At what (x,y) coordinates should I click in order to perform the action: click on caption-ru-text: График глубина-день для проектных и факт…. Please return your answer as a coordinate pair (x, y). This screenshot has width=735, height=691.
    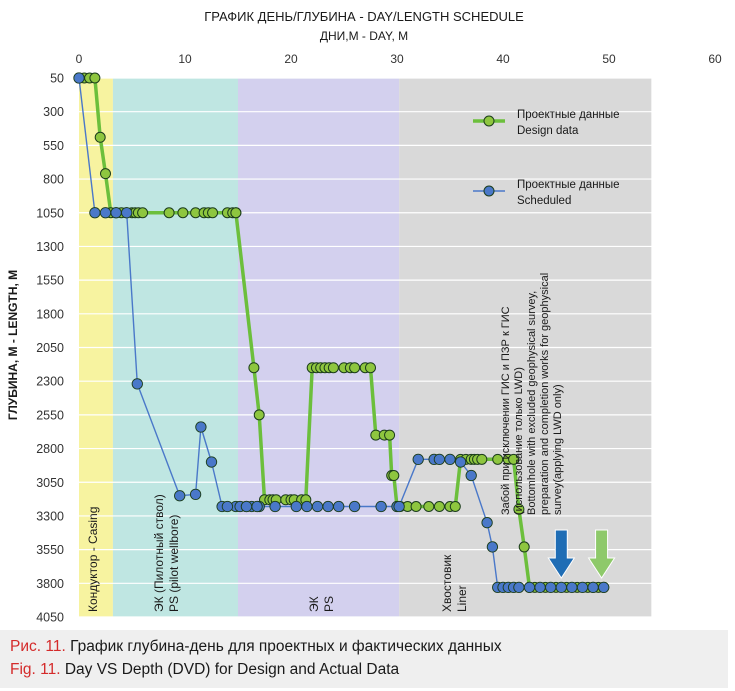
    Looking at the image, I should click on (283, 646).